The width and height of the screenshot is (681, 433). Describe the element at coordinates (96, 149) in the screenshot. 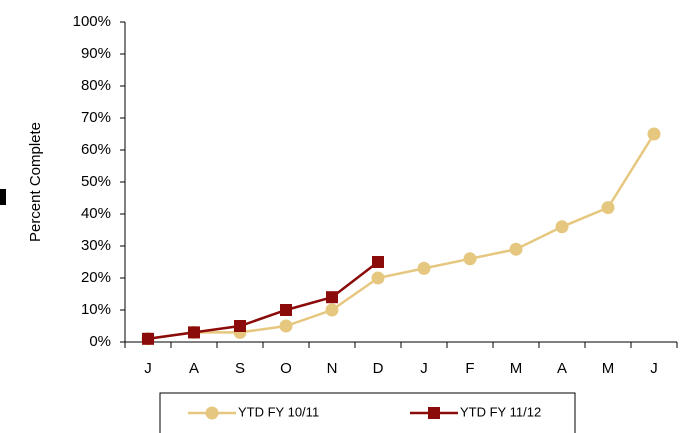

I see `y-tick-label: 60%` at that location.